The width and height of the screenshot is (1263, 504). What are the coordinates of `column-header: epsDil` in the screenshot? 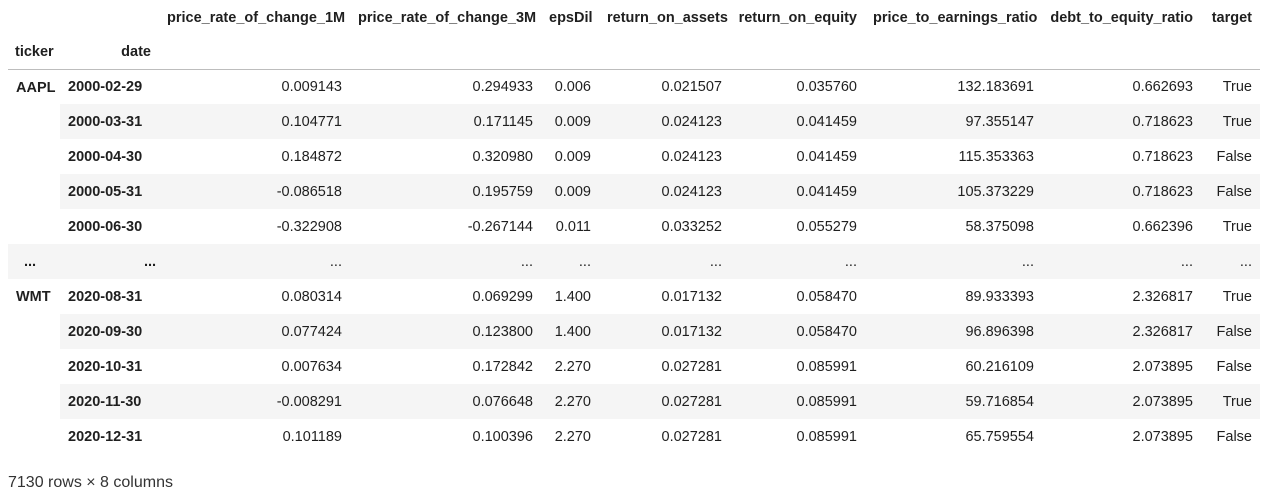 It's located at (571, 17).